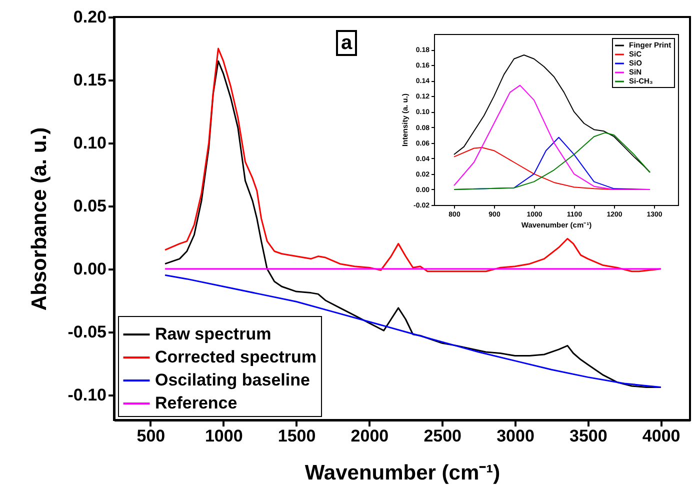  Describe the element at coordinates (89, 206) in the screenshot. I see `y-tick-label: 0.05` at that location.